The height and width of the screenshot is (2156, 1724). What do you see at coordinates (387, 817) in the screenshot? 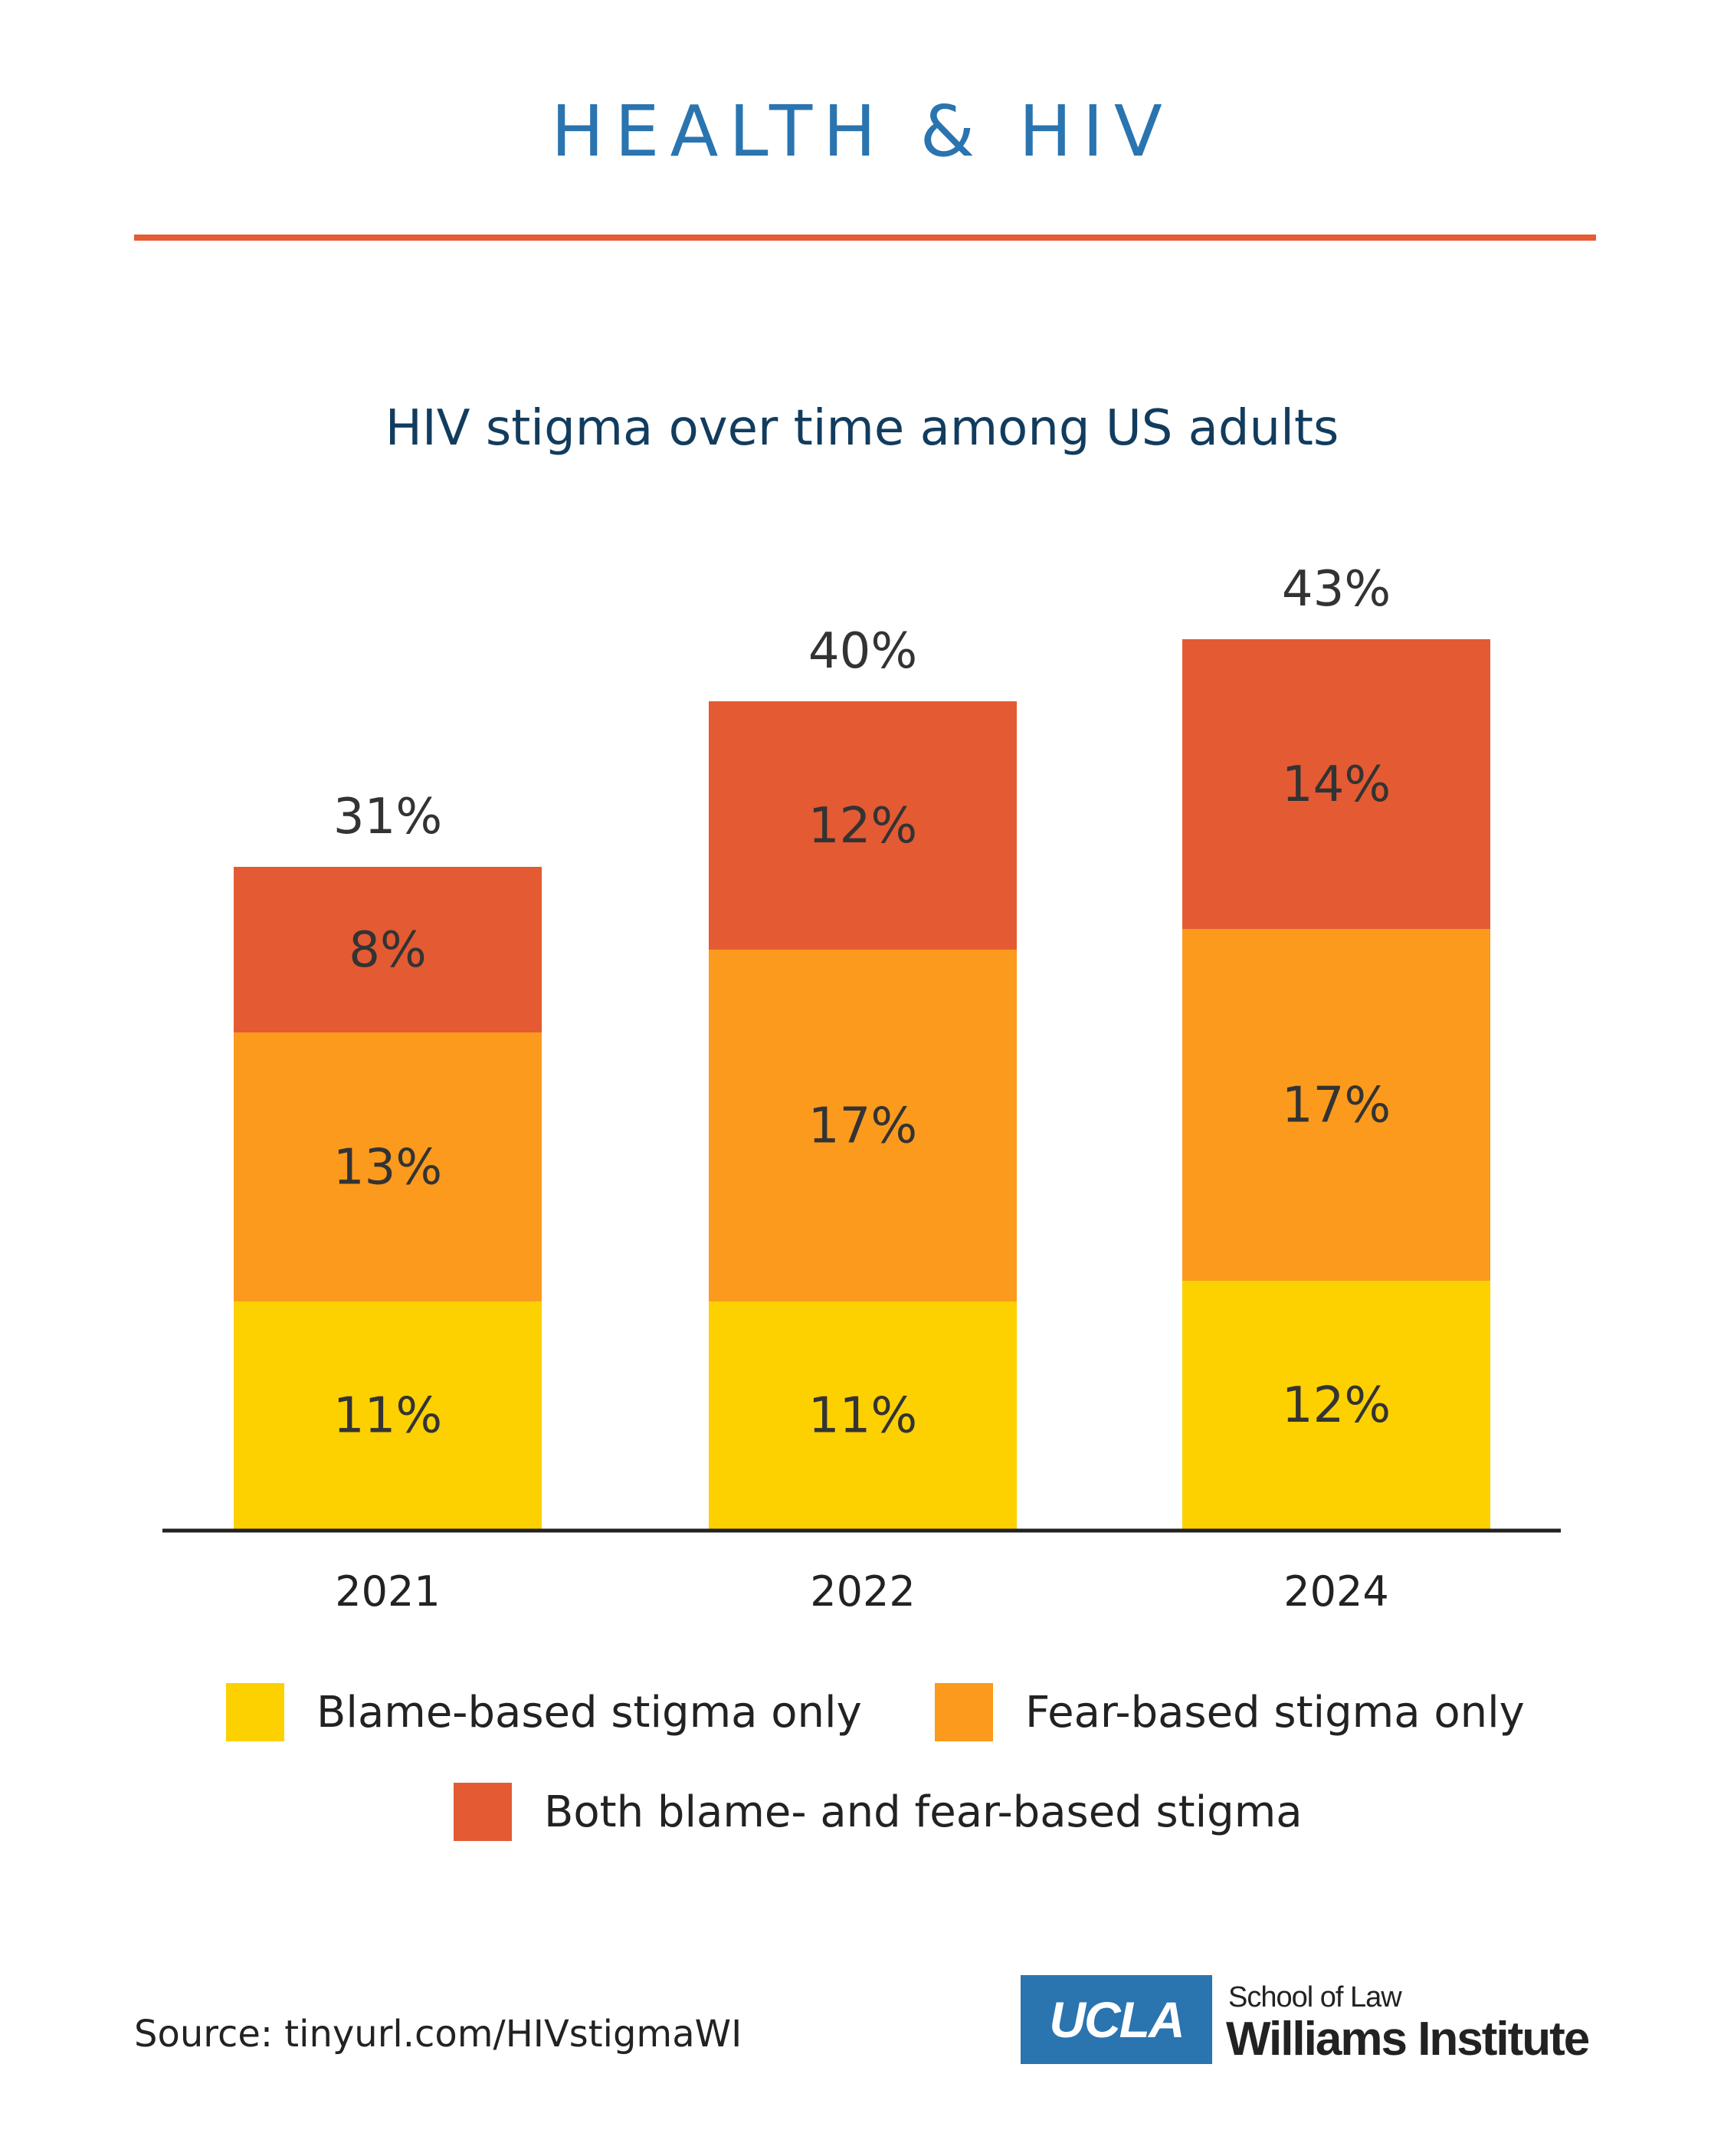
I see `total-label-2021: 31%` at bounding box center [387, 817].